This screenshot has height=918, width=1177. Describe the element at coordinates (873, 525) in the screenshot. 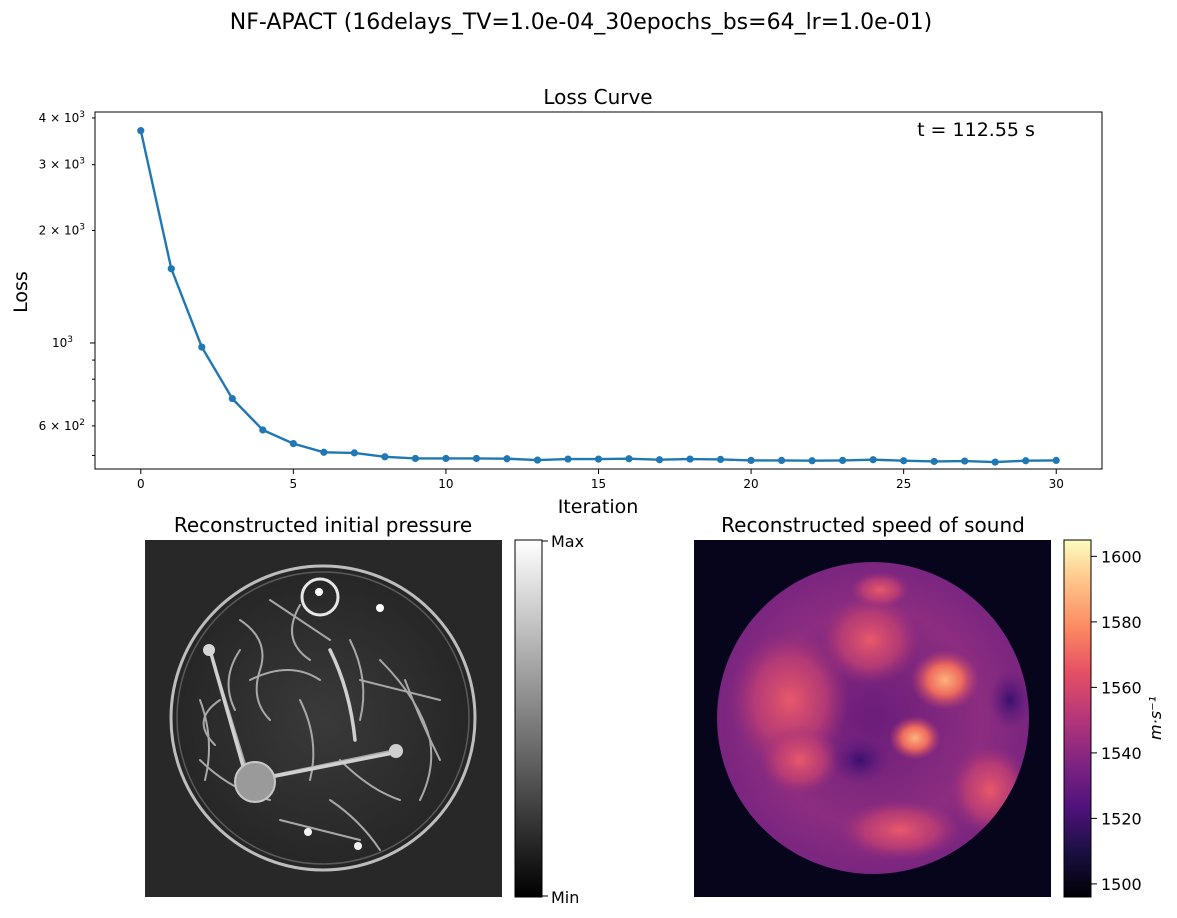

I see `sos-title: Reconstructed speed of sound` at that location.